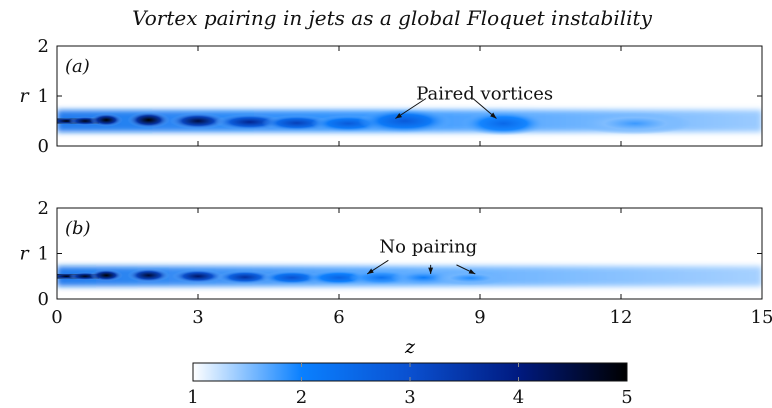  What do you see at coordinates (77, 66) in the screenshot?
I see `panel-label: (a)` at bounding box center [77, 66].